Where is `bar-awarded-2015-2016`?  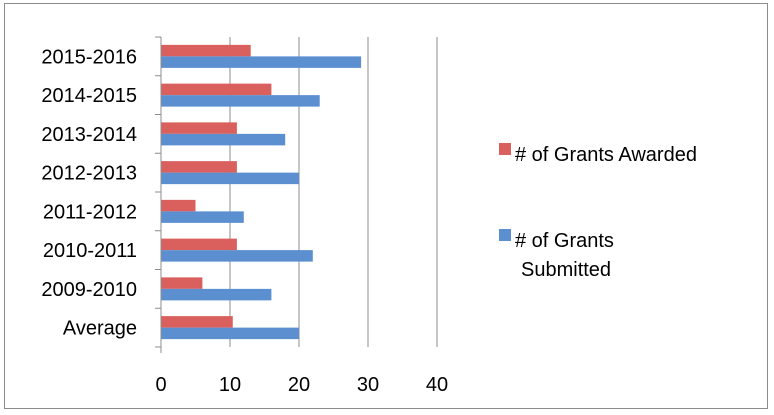 bar-awarded-2015-2016 is located at coordinates (206, 50).